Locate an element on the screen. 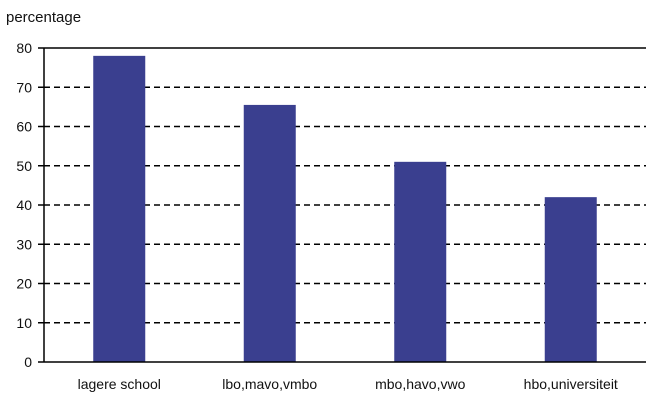 The image size is (647, 404). y-tick-labels: 0 10 20 30 40 50 60 70 80 is located at coordinates (24, 205).